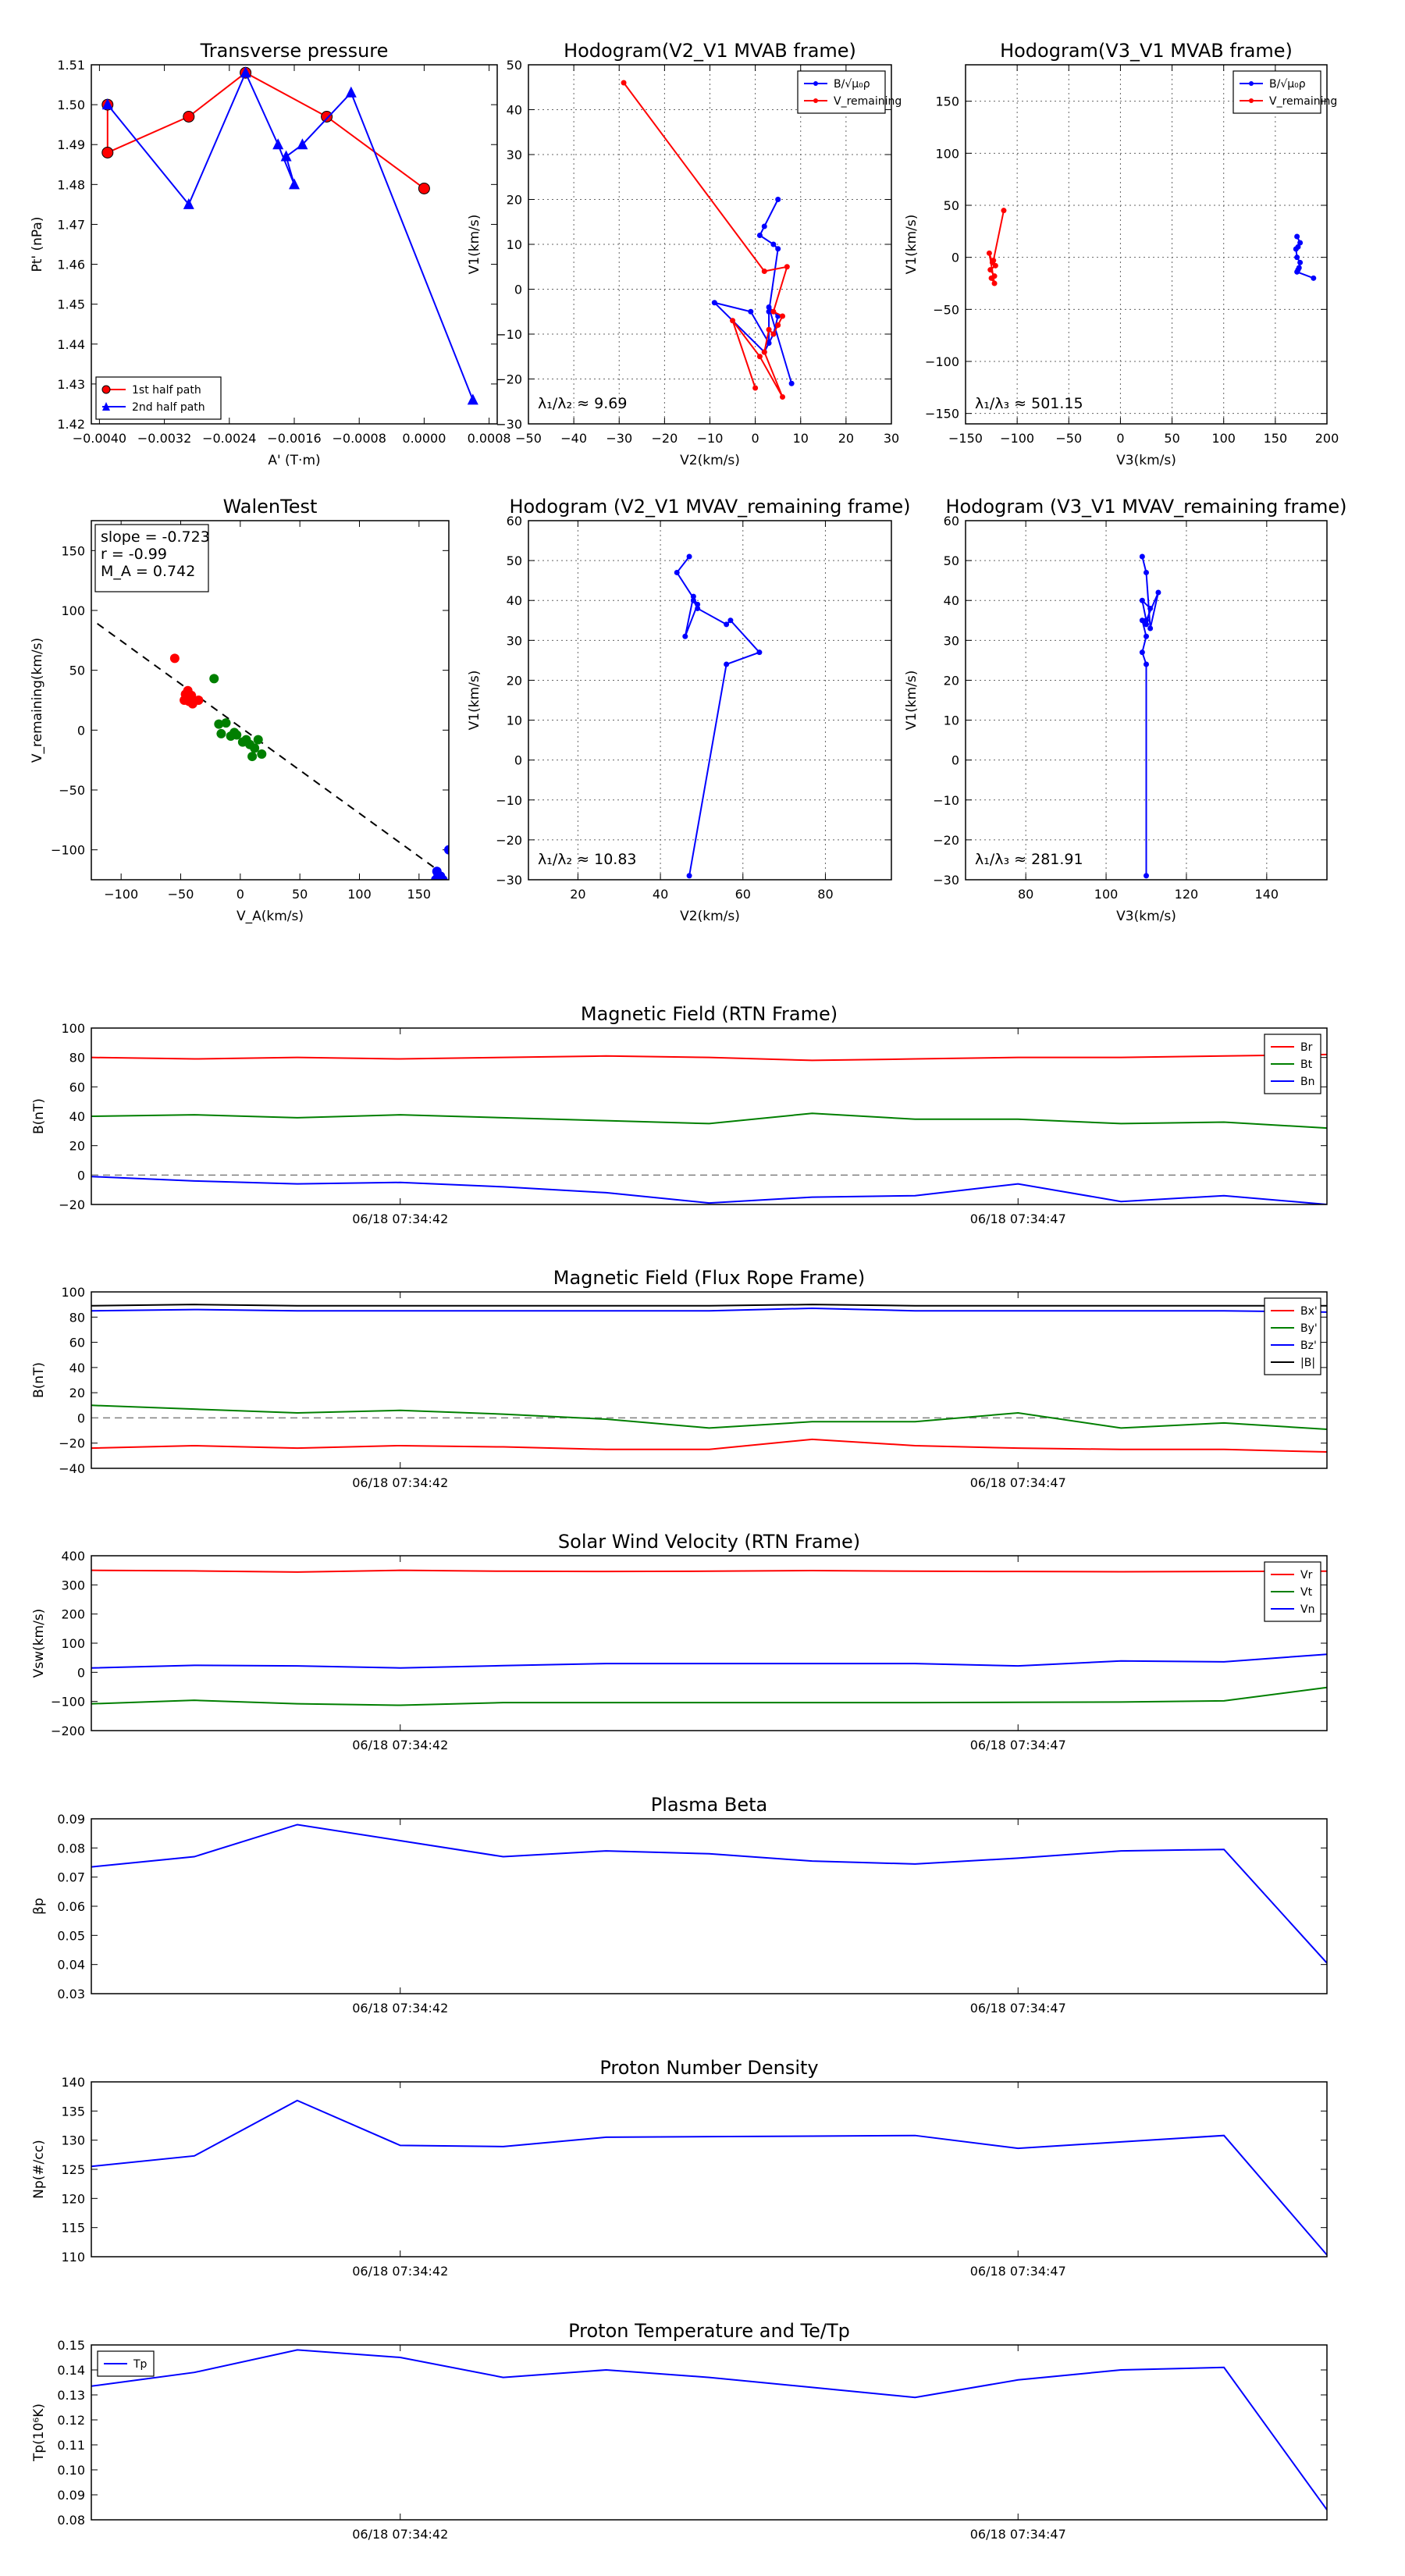 The width and height of the screenshot is (1405, 2576). What do you see at coordinates (709, 1057) in the screenshot?
I see `series-br-line` at bounding box center [709, 1057].